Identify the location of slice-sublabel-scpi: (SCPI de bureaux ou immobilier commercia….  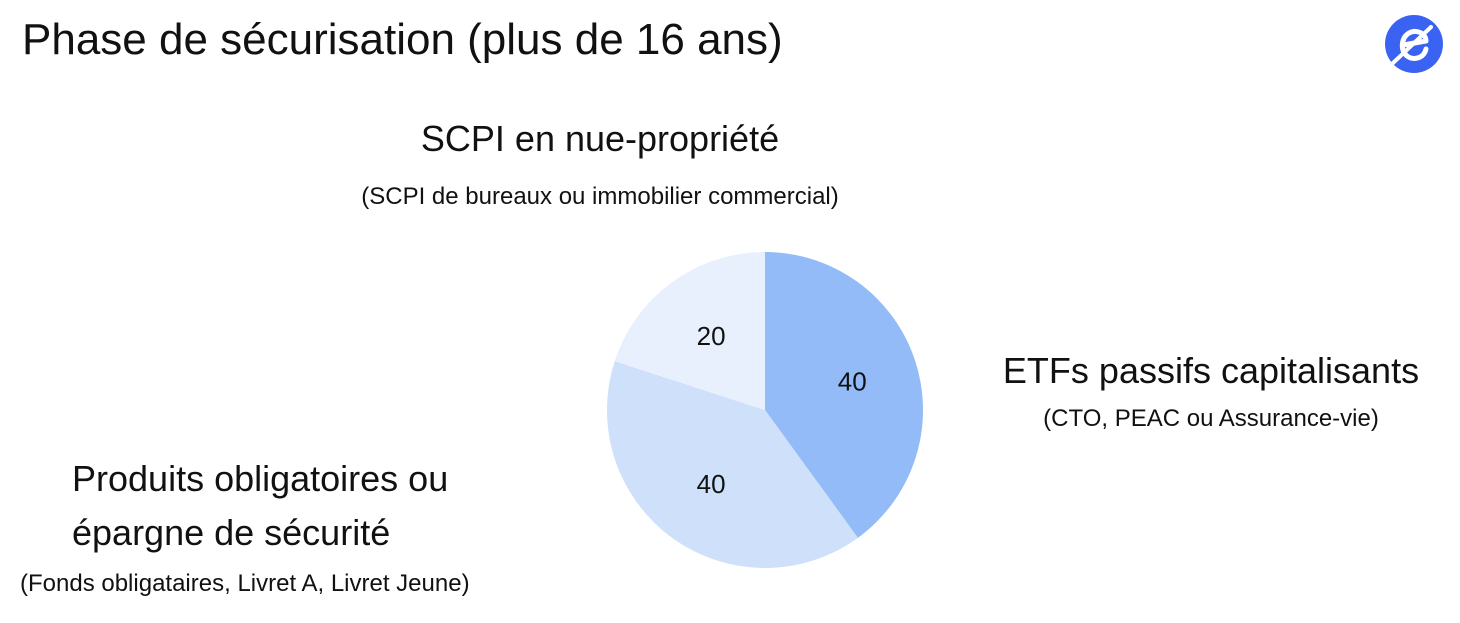
(600, 197).